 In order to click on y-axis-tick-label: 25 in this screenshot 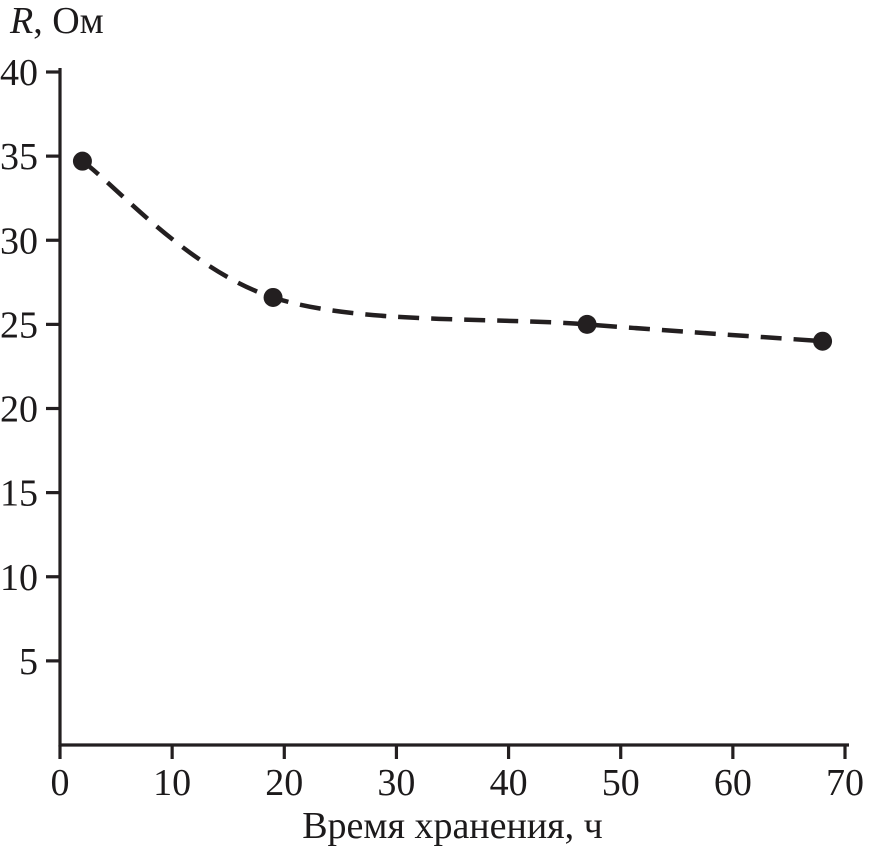, I will do `click(19, 325)`.